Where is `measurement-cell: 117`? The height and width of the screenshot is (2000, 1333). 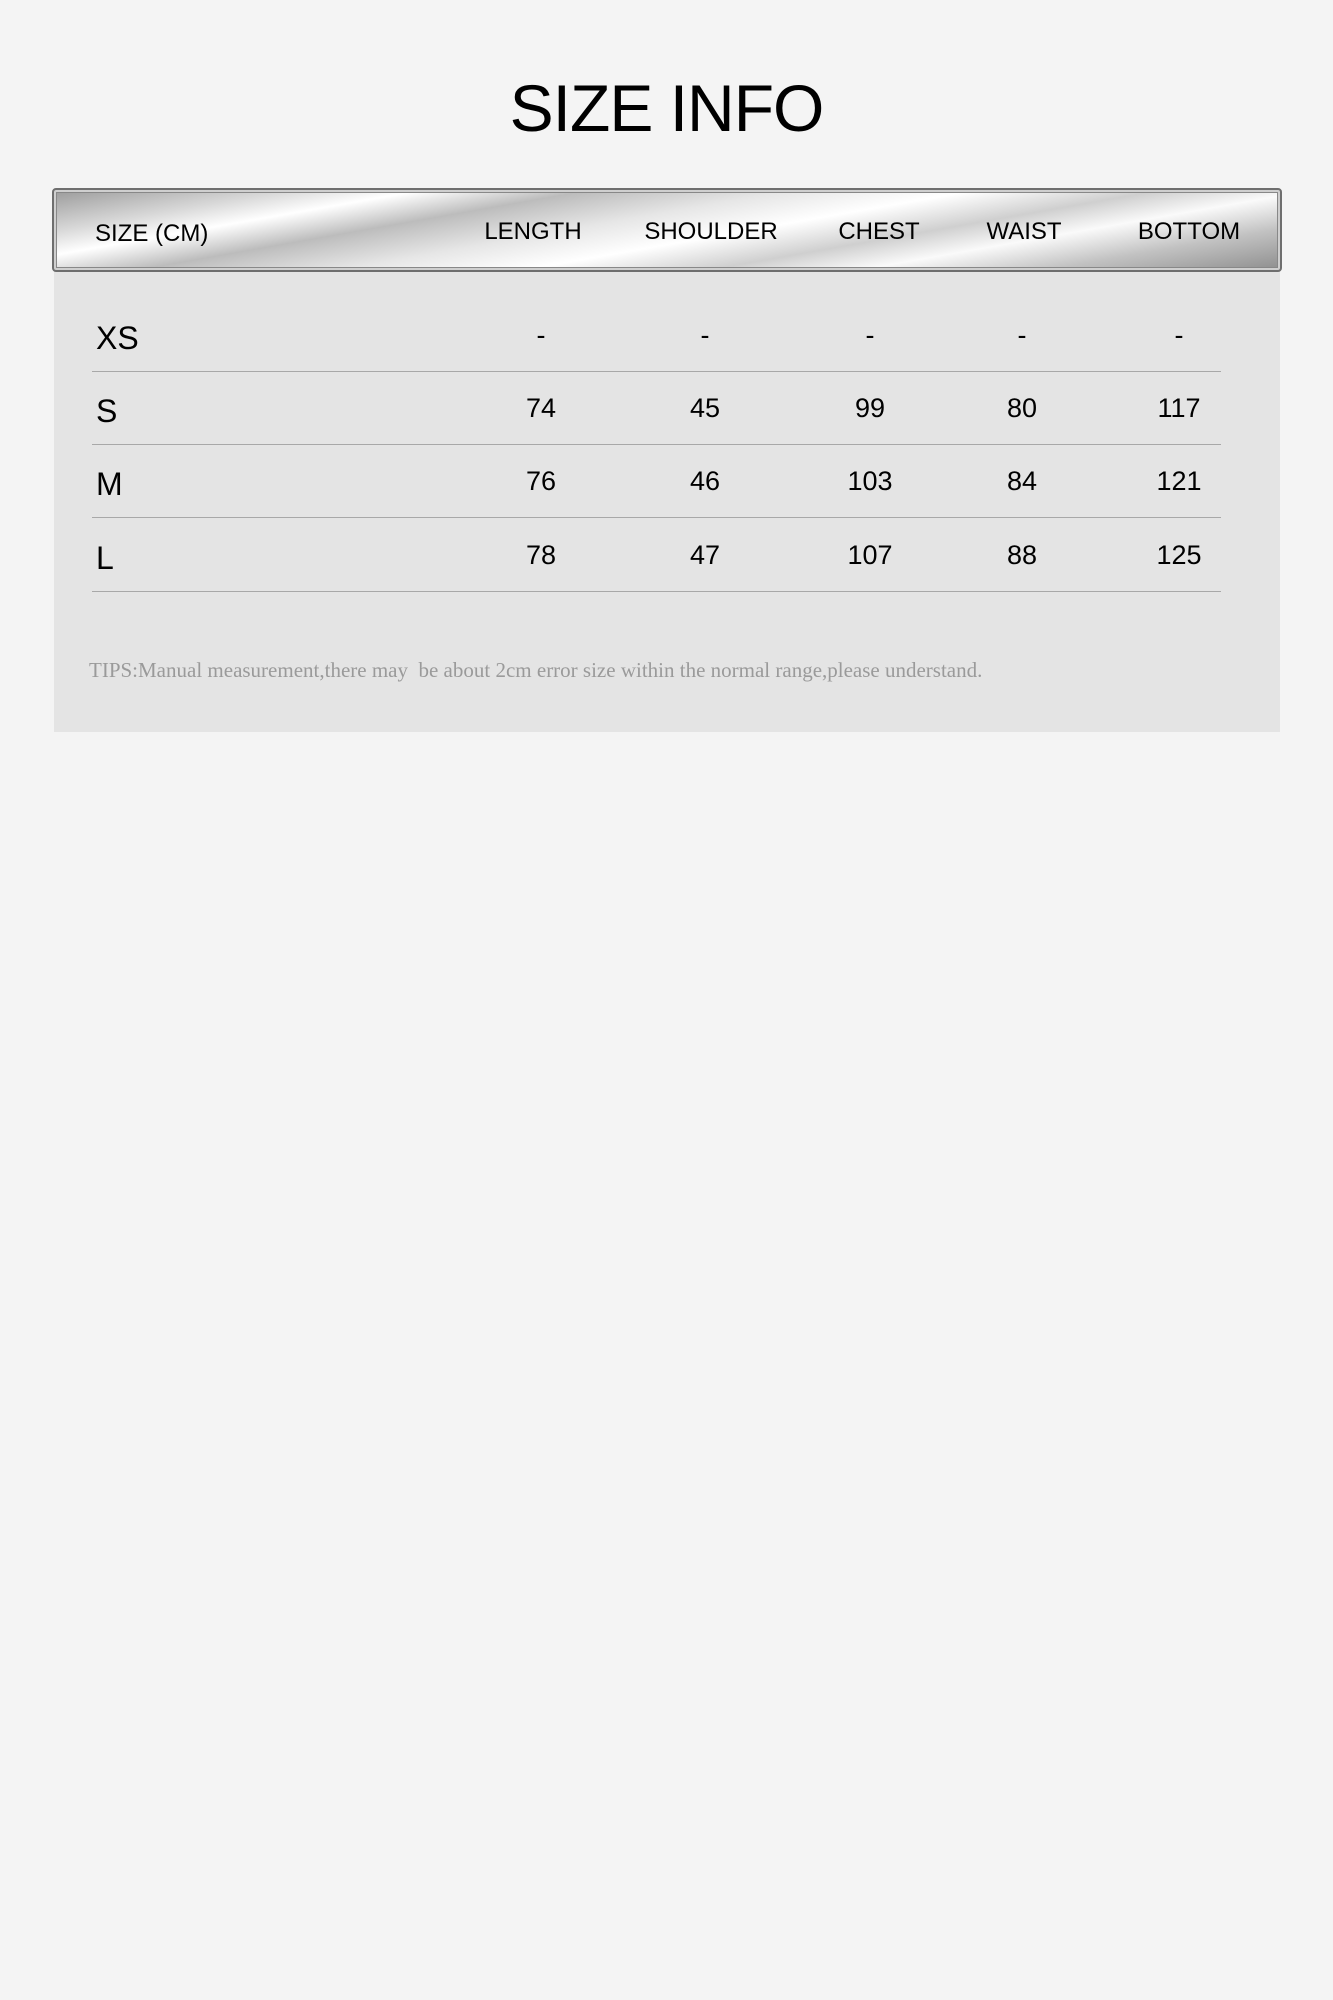 measurement-cell: 117 is located at coordinates (1179, 408).